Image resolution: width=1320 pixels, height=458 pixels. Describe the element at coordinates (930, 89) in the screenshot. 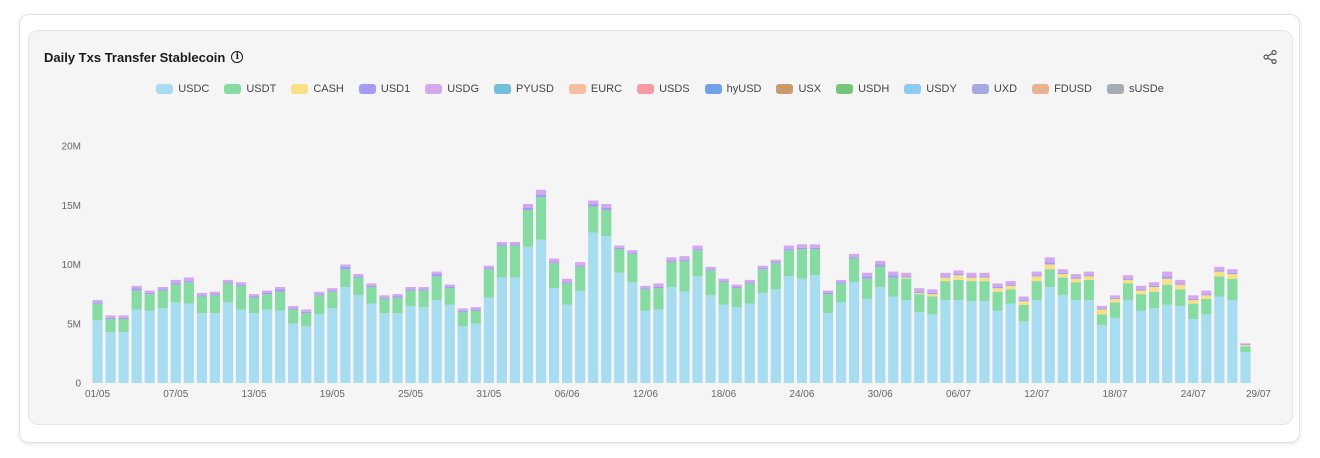

I see `legend-item-usdy: USDY` at that location.